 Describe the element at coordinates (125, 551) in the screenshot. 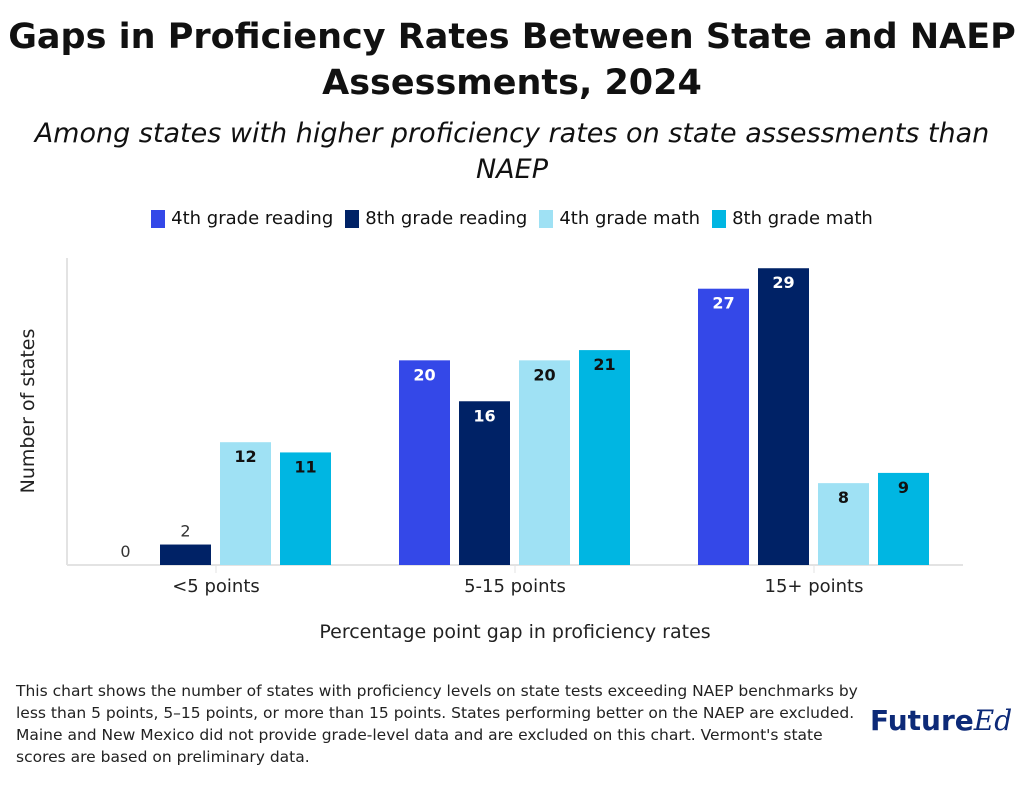

I see `data-label: 0` at that location.